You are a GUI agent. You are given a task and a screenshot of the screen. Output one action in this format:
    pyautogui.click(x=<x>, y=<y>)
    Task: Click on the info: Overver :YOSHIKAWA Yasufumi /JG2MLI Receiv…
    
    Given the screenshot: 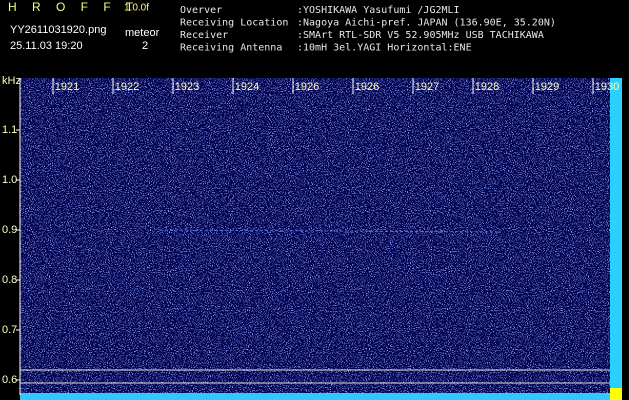 What is the action you would take?
    pyautogui.click(x=368, y=29)
    